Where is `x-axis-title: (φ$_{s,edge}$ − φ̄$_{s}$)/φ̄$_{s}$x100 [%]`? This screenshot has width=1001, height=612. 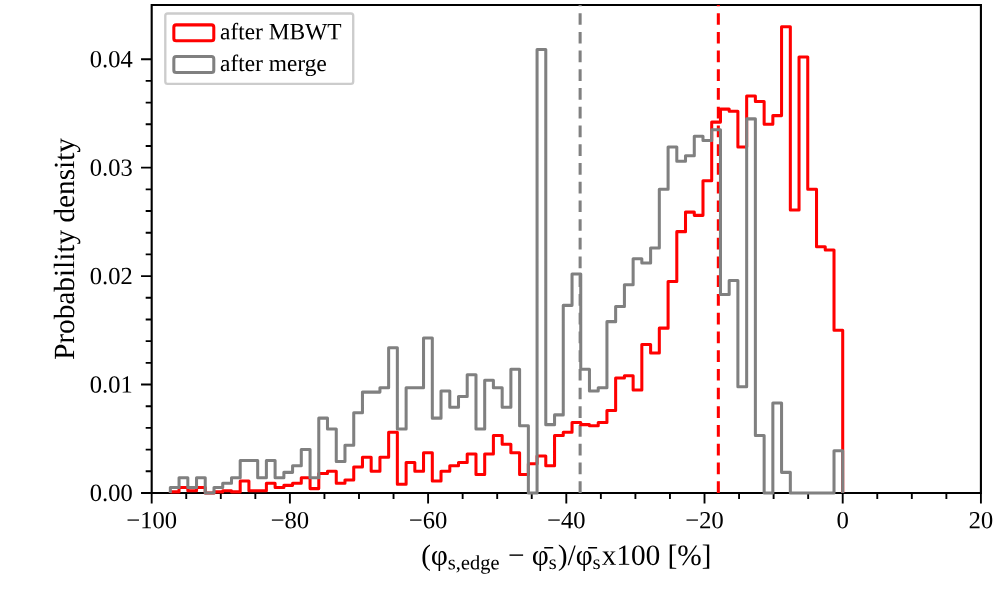
x-axis-title: (φ$_{s,edge}$ − φ̄$_{s}$)/φ̄$_{s}$x100 [%] is located at coordinates (566, 559).